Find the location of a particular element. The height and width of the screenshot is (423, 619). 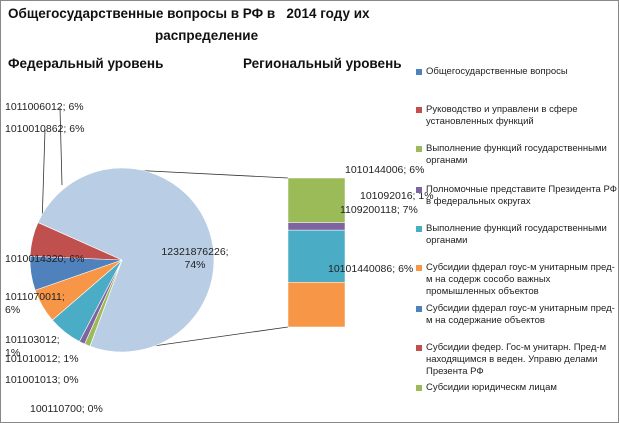

data-label: 12321876226; 74% is located at coordinates (195, 258).